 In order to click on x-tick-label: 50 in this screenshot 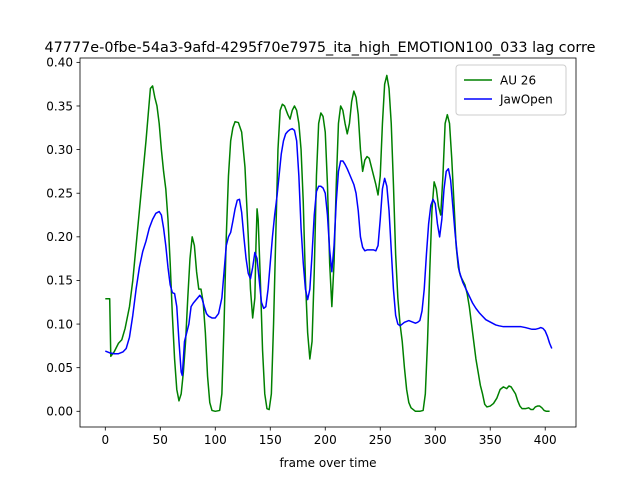, I will do `click(160, 440)`.